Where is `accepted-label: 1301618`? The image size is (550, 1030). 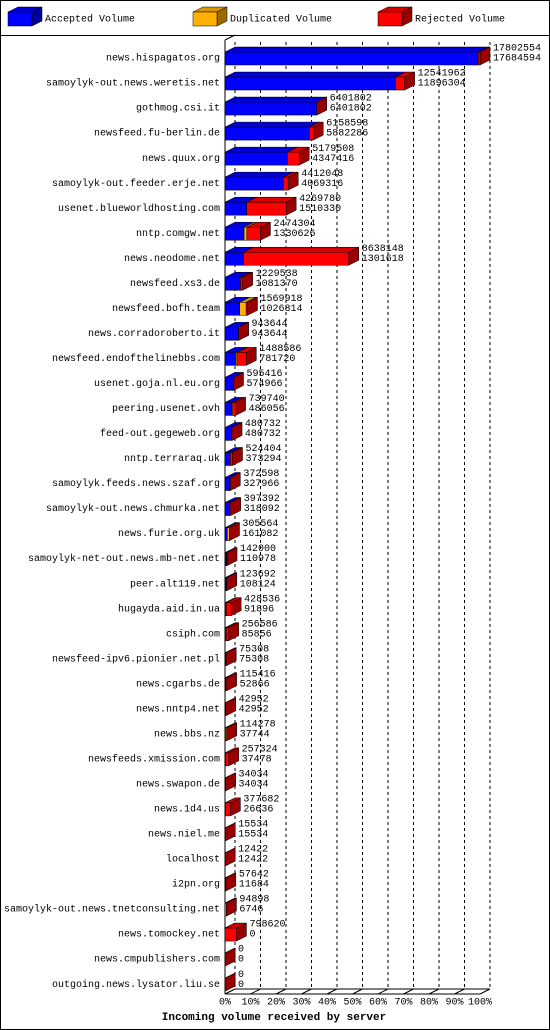 accepted-label: 1301618 is located at coordinates (383, 259).